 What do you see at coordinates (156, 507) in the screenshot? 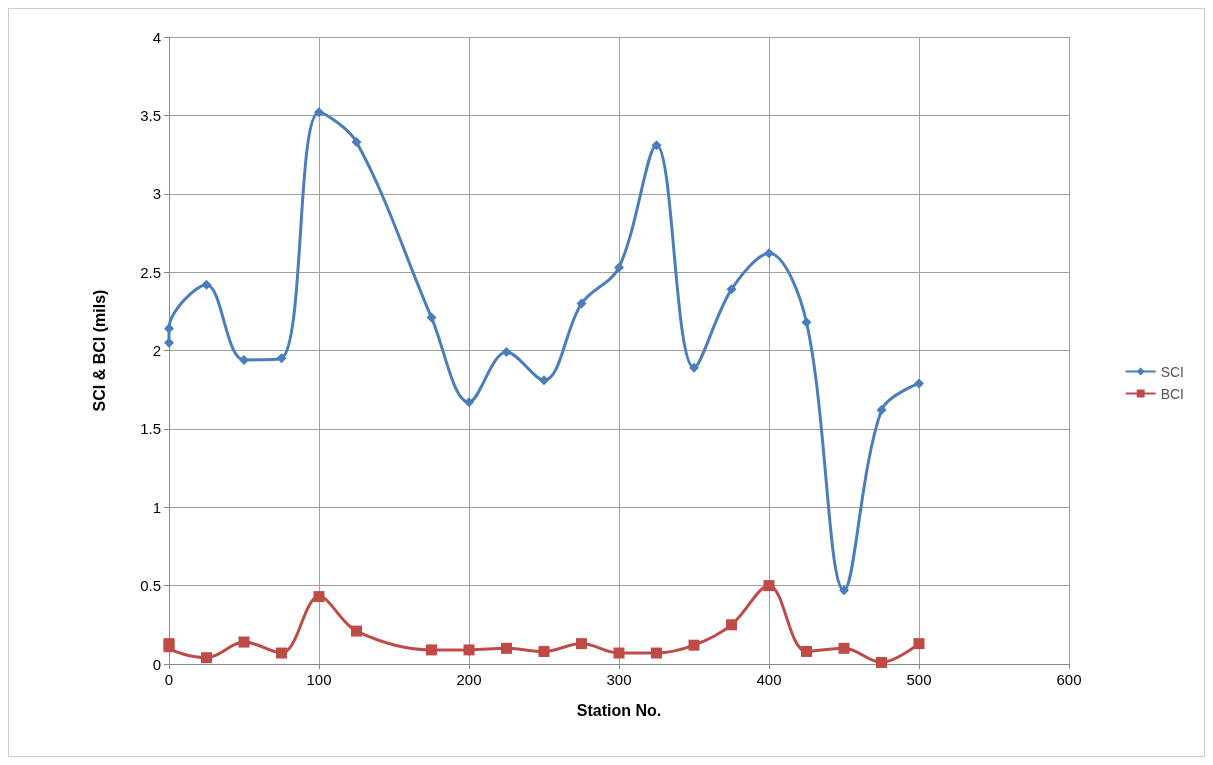
I see `y-tick-label: 1` at bounding box center [156, 507].